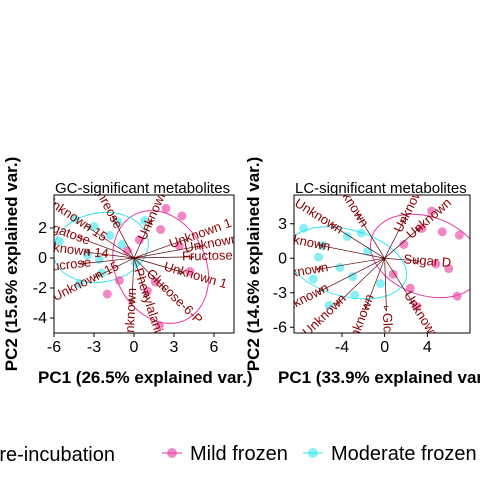  What do you see at coordinates (94, 347) in the screenshot?
I see `x-tick-label: -3` at bounding box center [94, 347].